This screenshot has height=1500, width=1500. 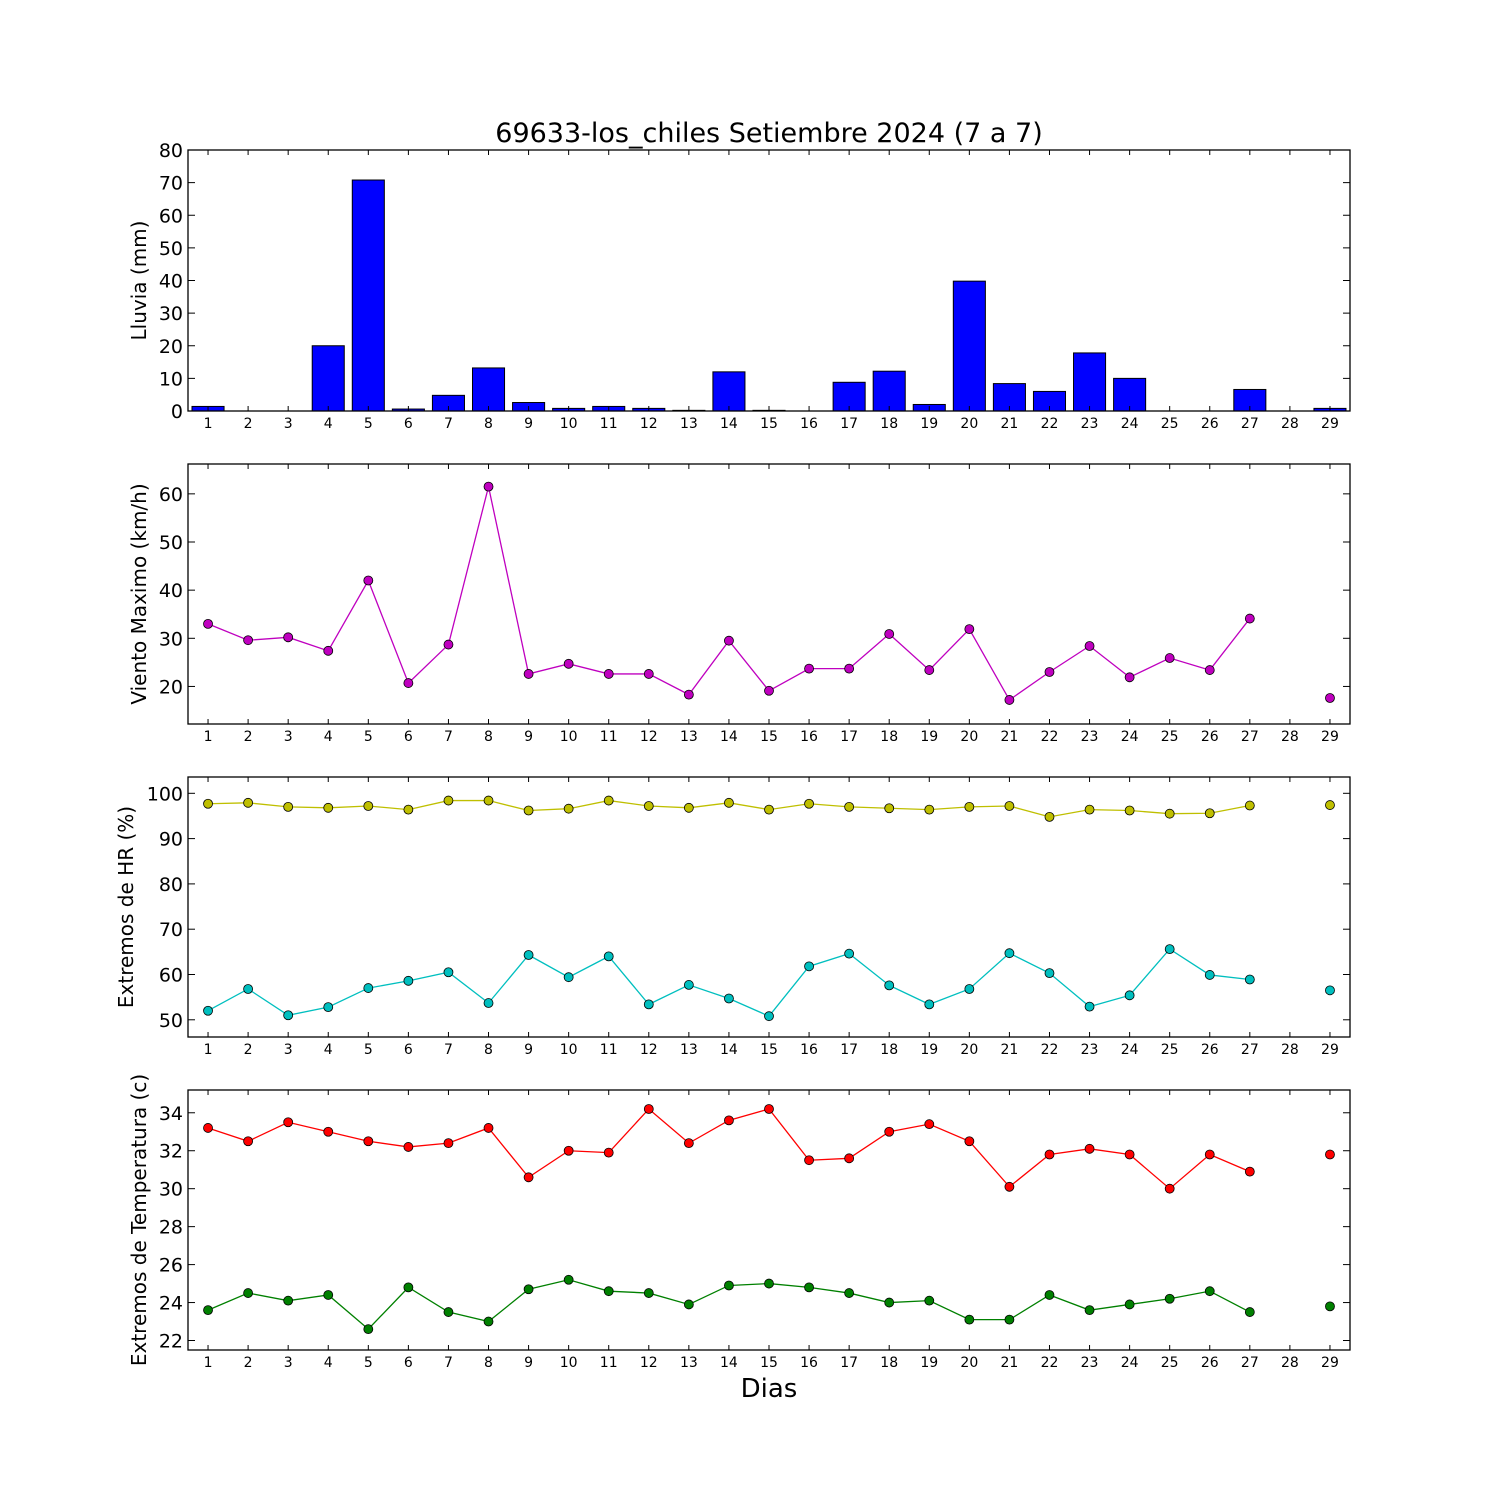 What do you see at coordinates (769, 907) in the screenshot?
I see `plot-frame` at bounding box center [769, 907].